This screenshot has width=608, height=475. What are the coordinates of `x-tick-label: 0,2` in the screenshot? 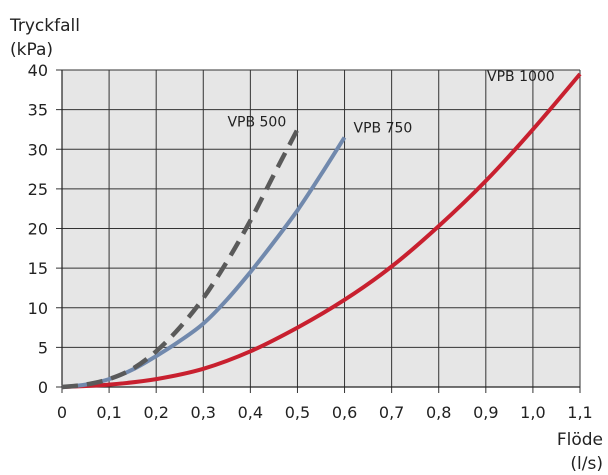 It's located at (155, 412).